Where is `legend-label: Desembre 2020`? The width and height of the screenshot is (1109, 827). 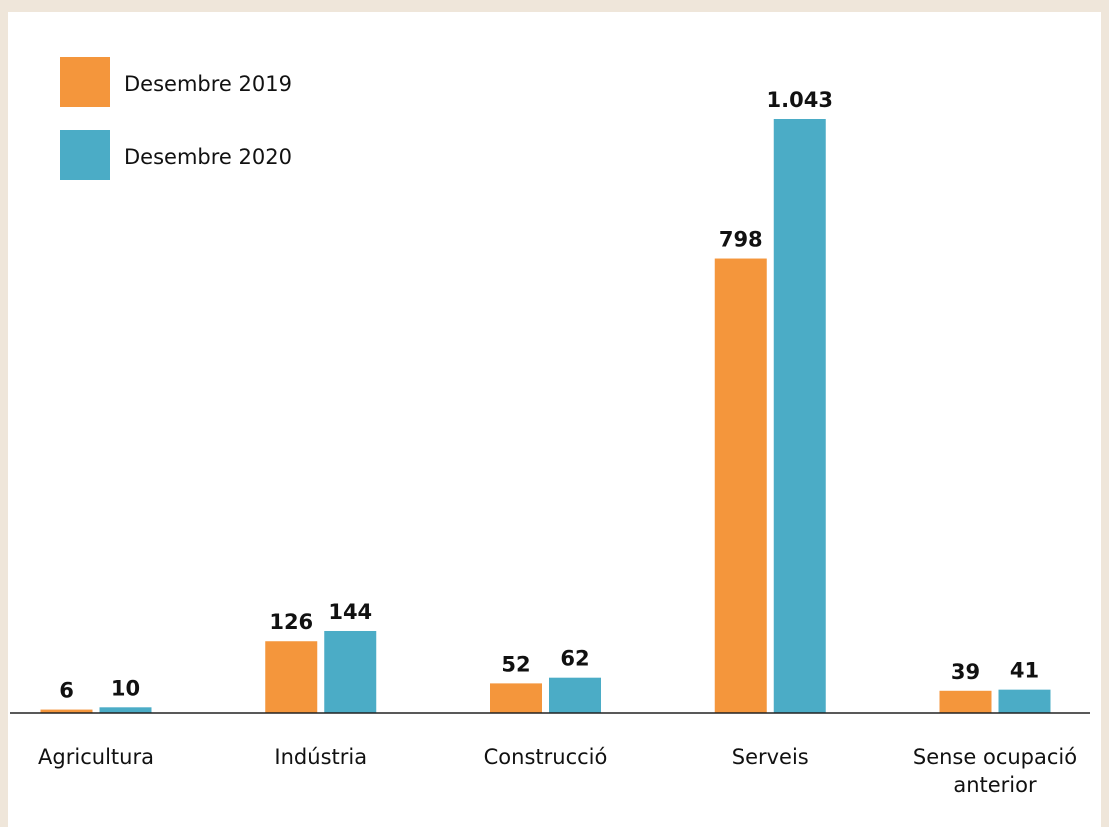 legend-label: Desembre 2020 is located at coordinates (208, 157).